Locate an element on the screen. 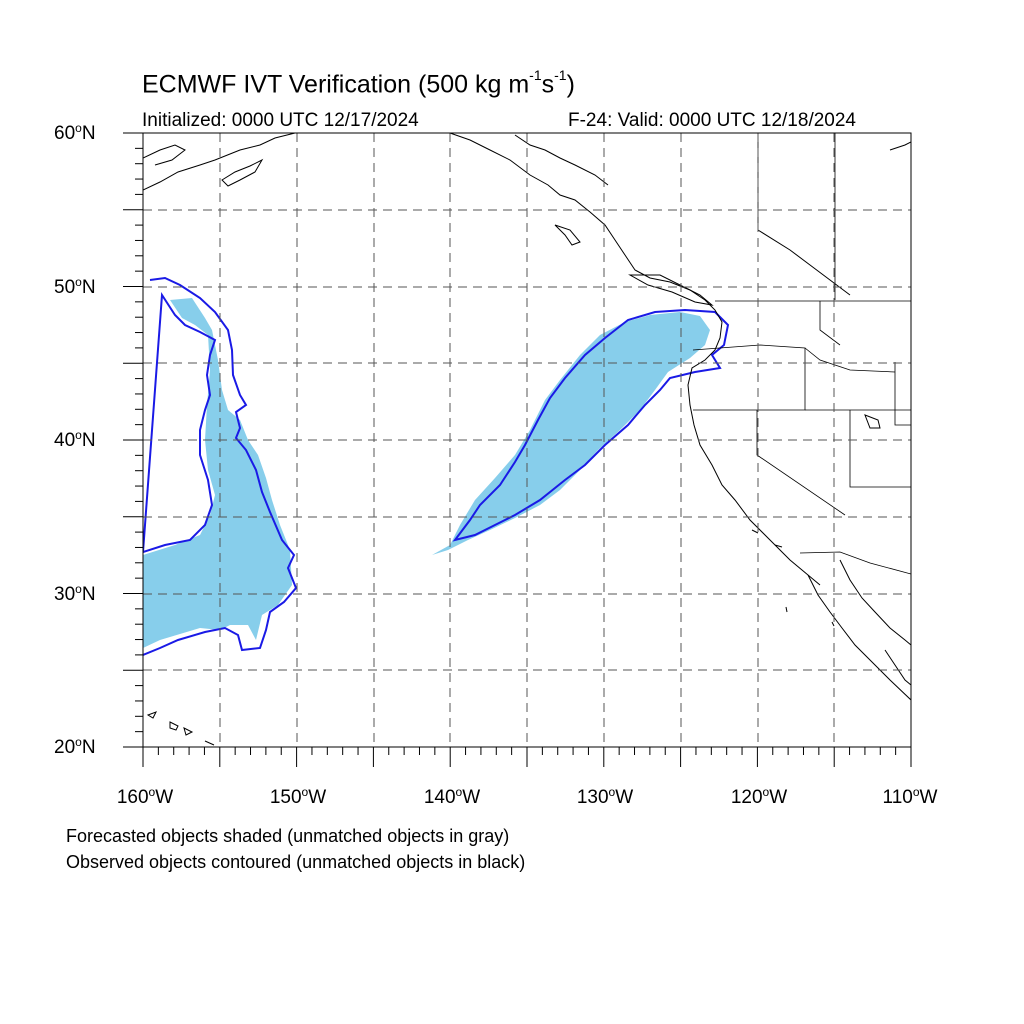 The image size is (1024, 1024). lat-label-20: 20oN is located at coordinates (75, 746).